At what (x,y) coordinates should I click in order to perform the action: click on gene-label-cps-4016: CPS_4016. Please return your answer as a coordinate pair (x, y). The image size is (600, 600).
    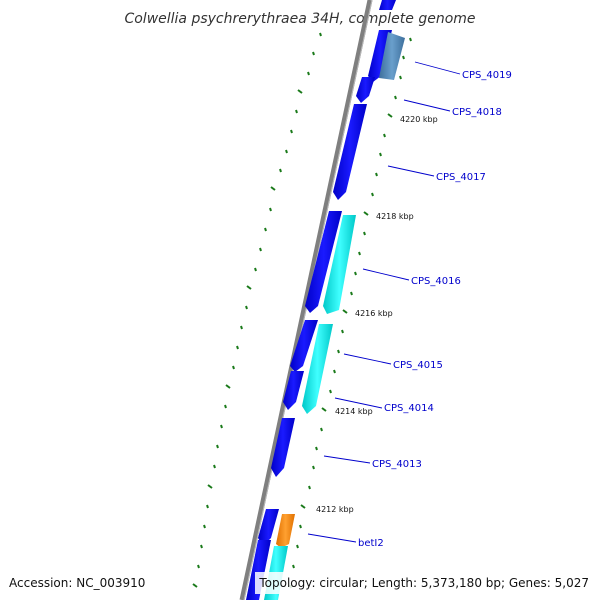
    Looking at the image, I should click on (436, 281).